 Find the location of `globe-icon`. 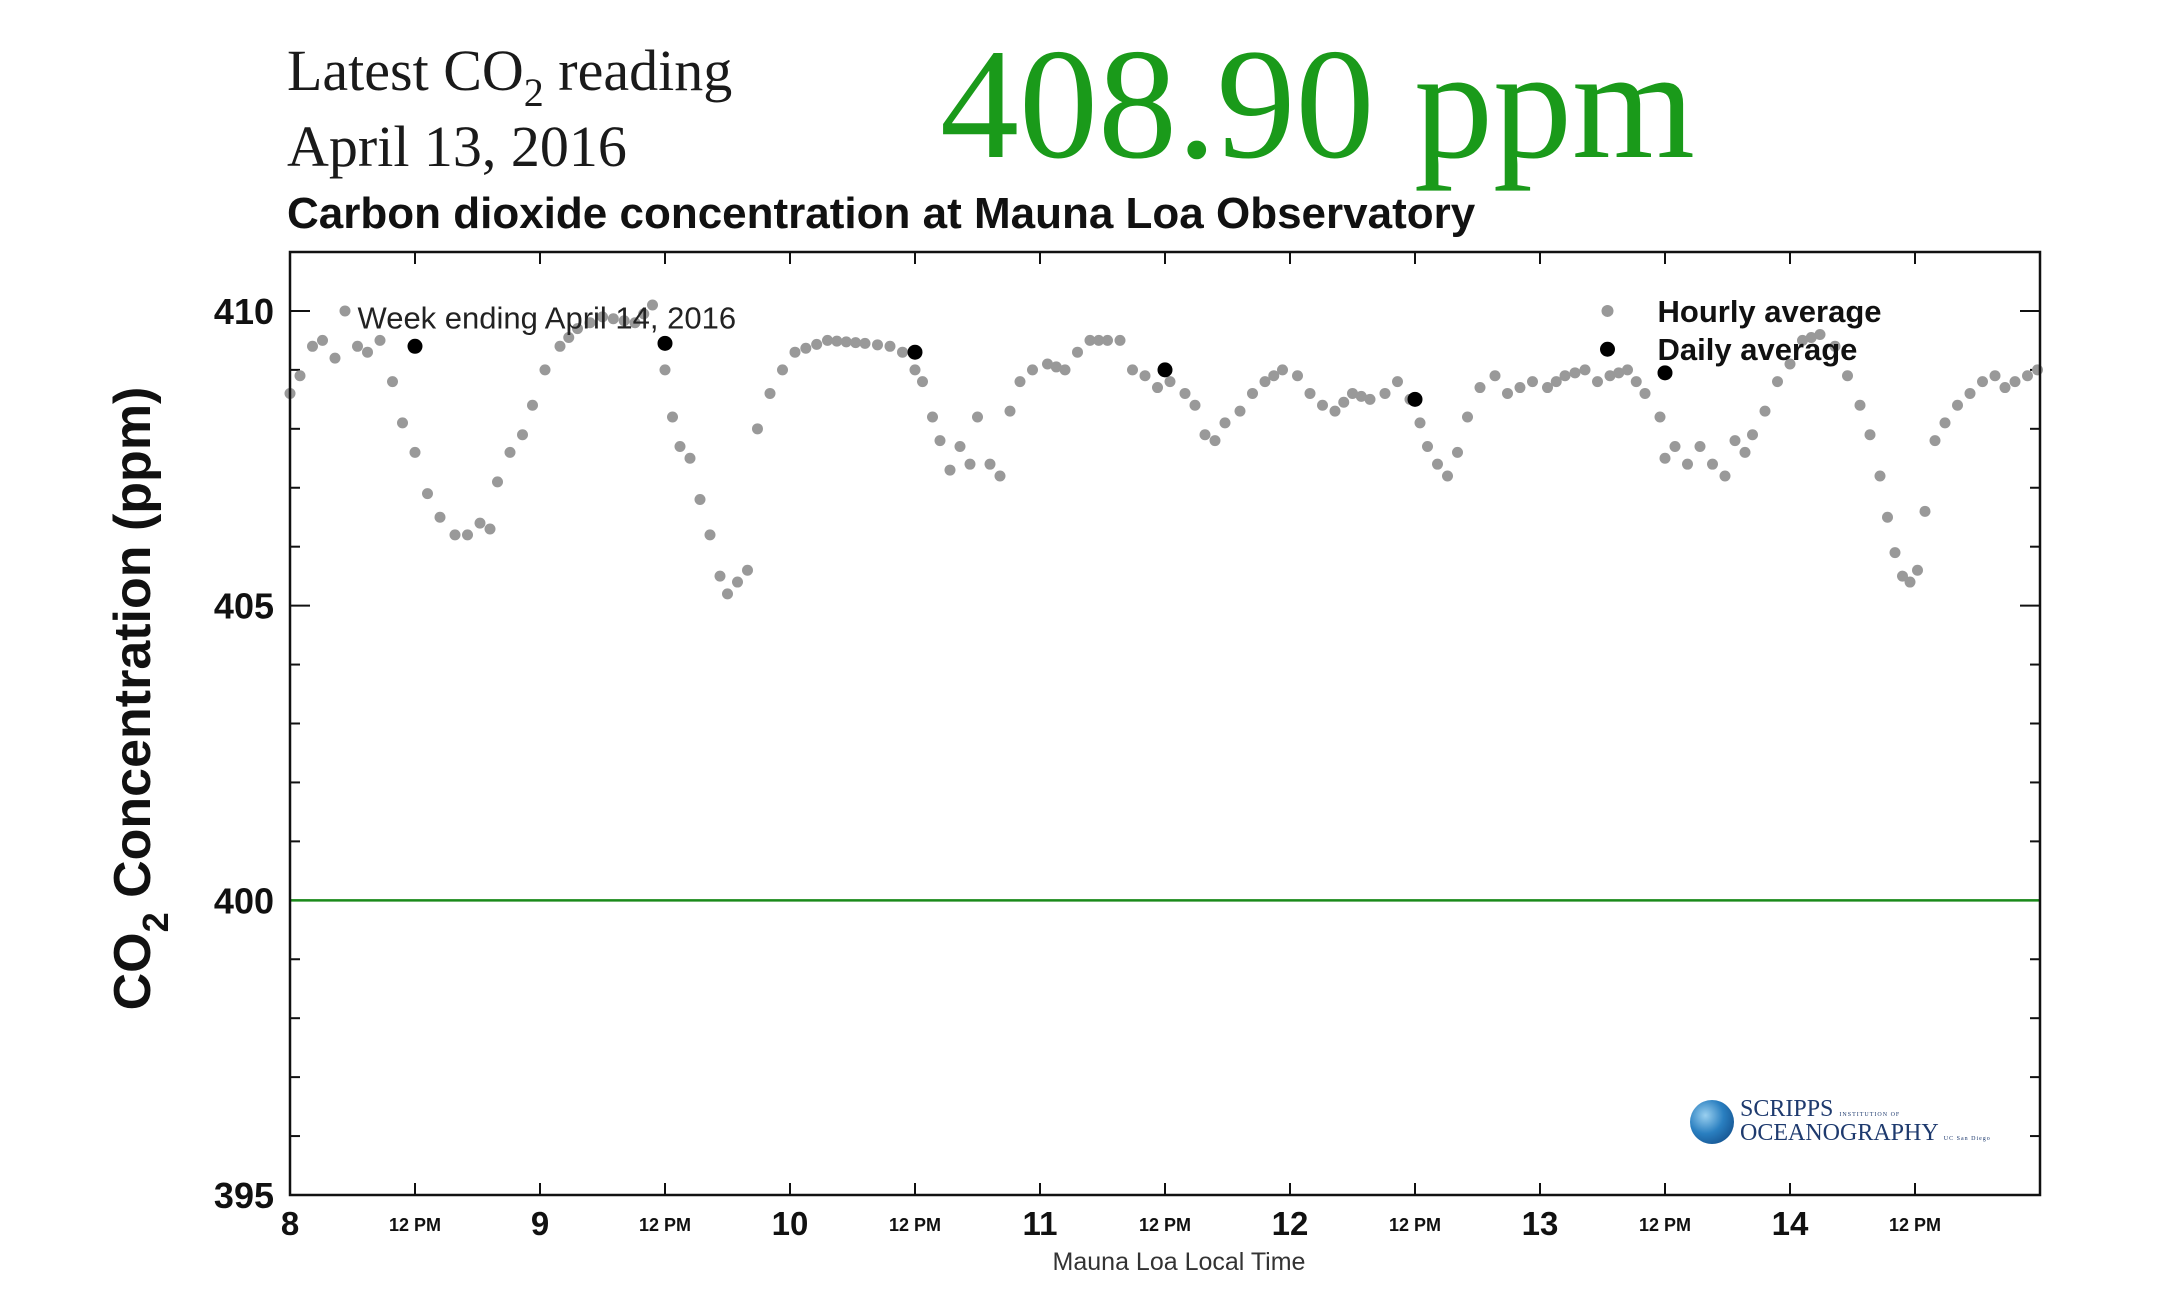

globe-icon is located at coordinates (1712, 1122).